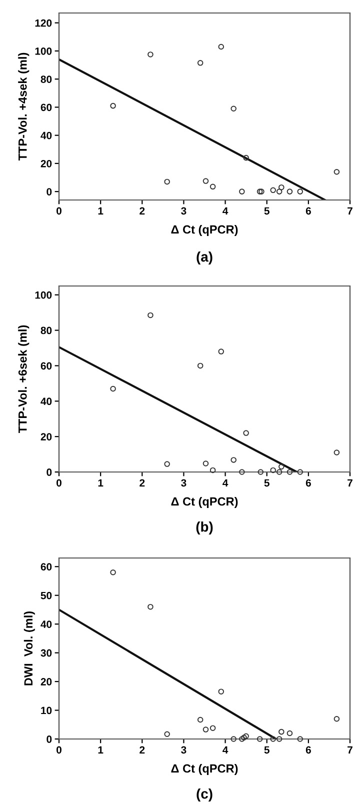 The width and height of the screenshot is (354, 806). What do you see at coordinates (46, 653) in the screenshot?
I see `y-tick-label: 30` at bounding box center [46, 653].